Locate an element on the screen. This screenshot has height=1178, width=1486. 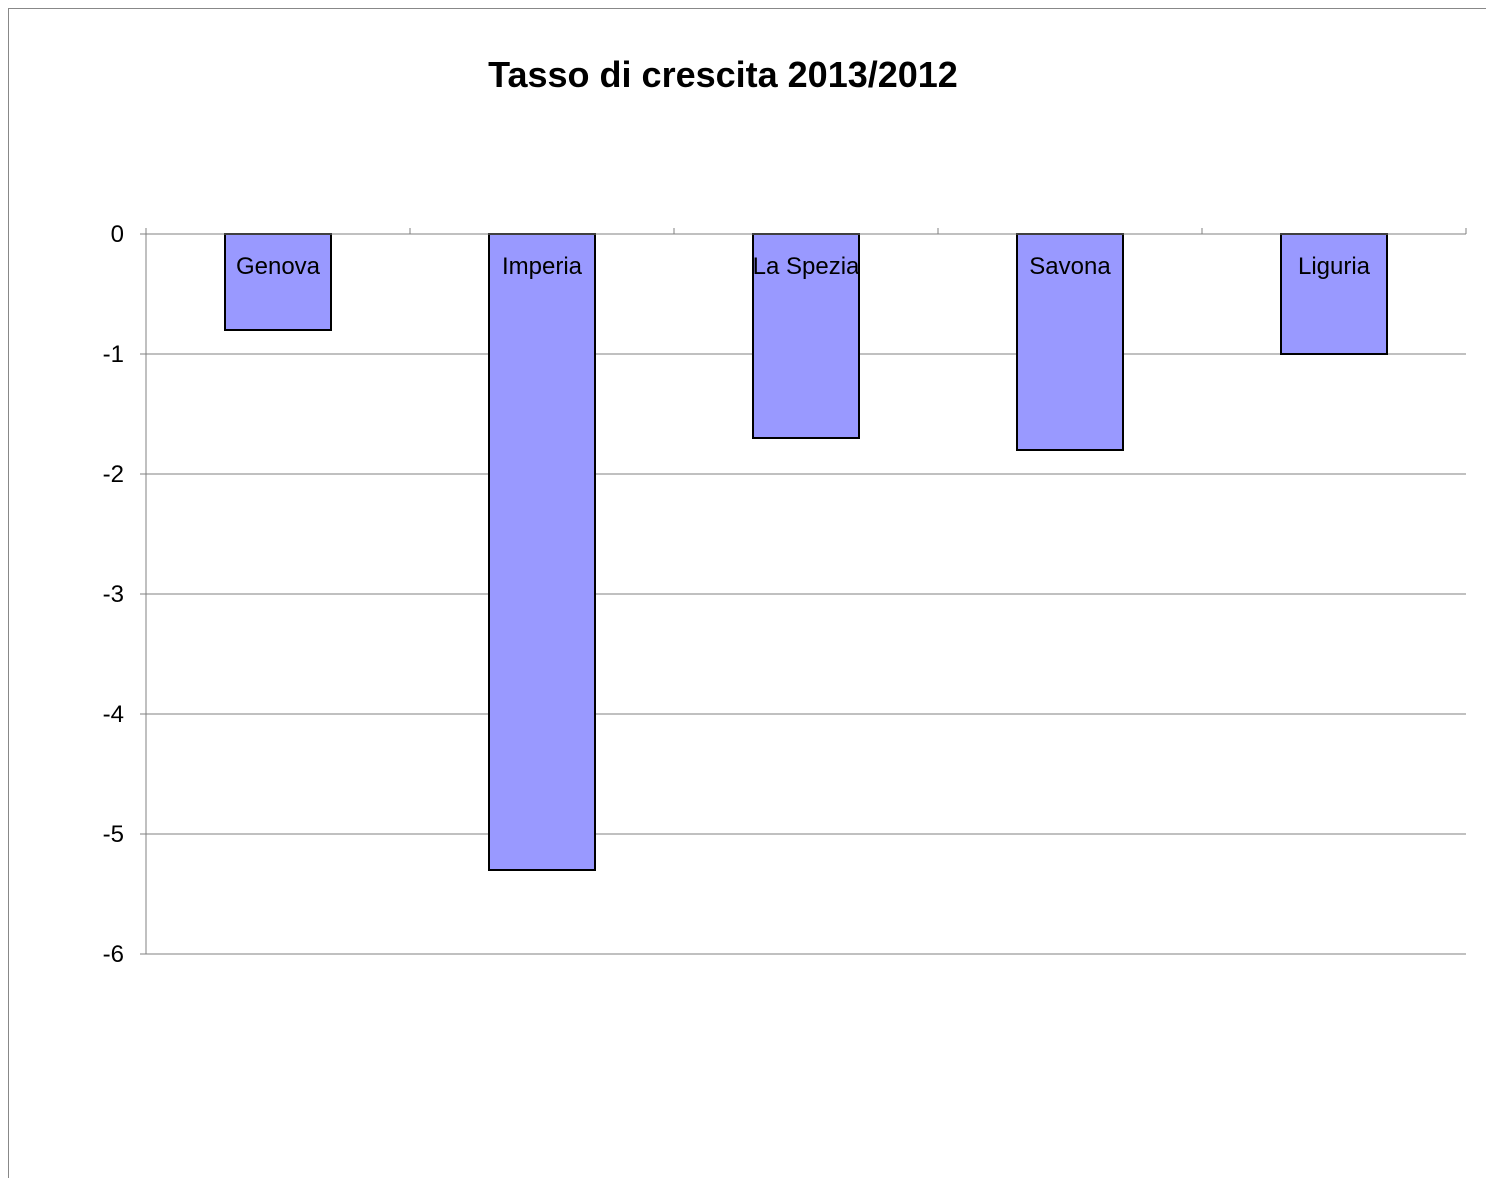
chart-title: Tasso di crescita 2013/2012 is located at coordinates (723, 74).